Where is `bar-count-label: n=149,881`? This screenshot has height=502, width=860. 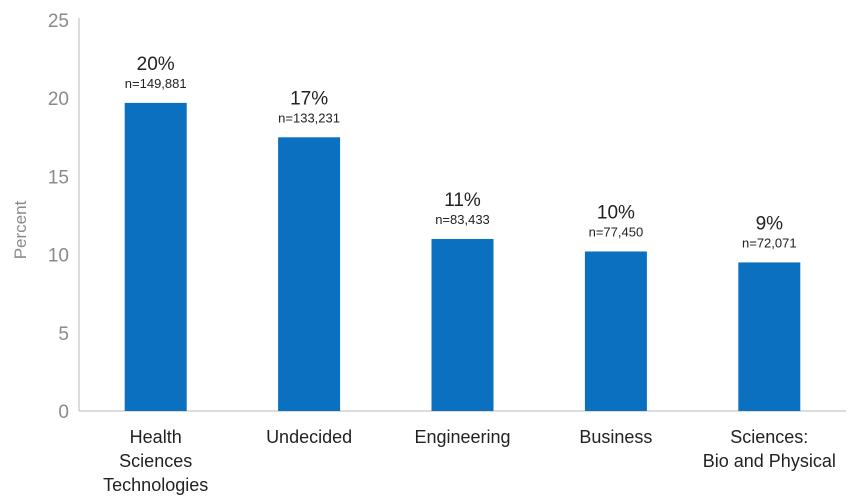 bar-count-label: n=149,881 is located at coordinates (156, 83).